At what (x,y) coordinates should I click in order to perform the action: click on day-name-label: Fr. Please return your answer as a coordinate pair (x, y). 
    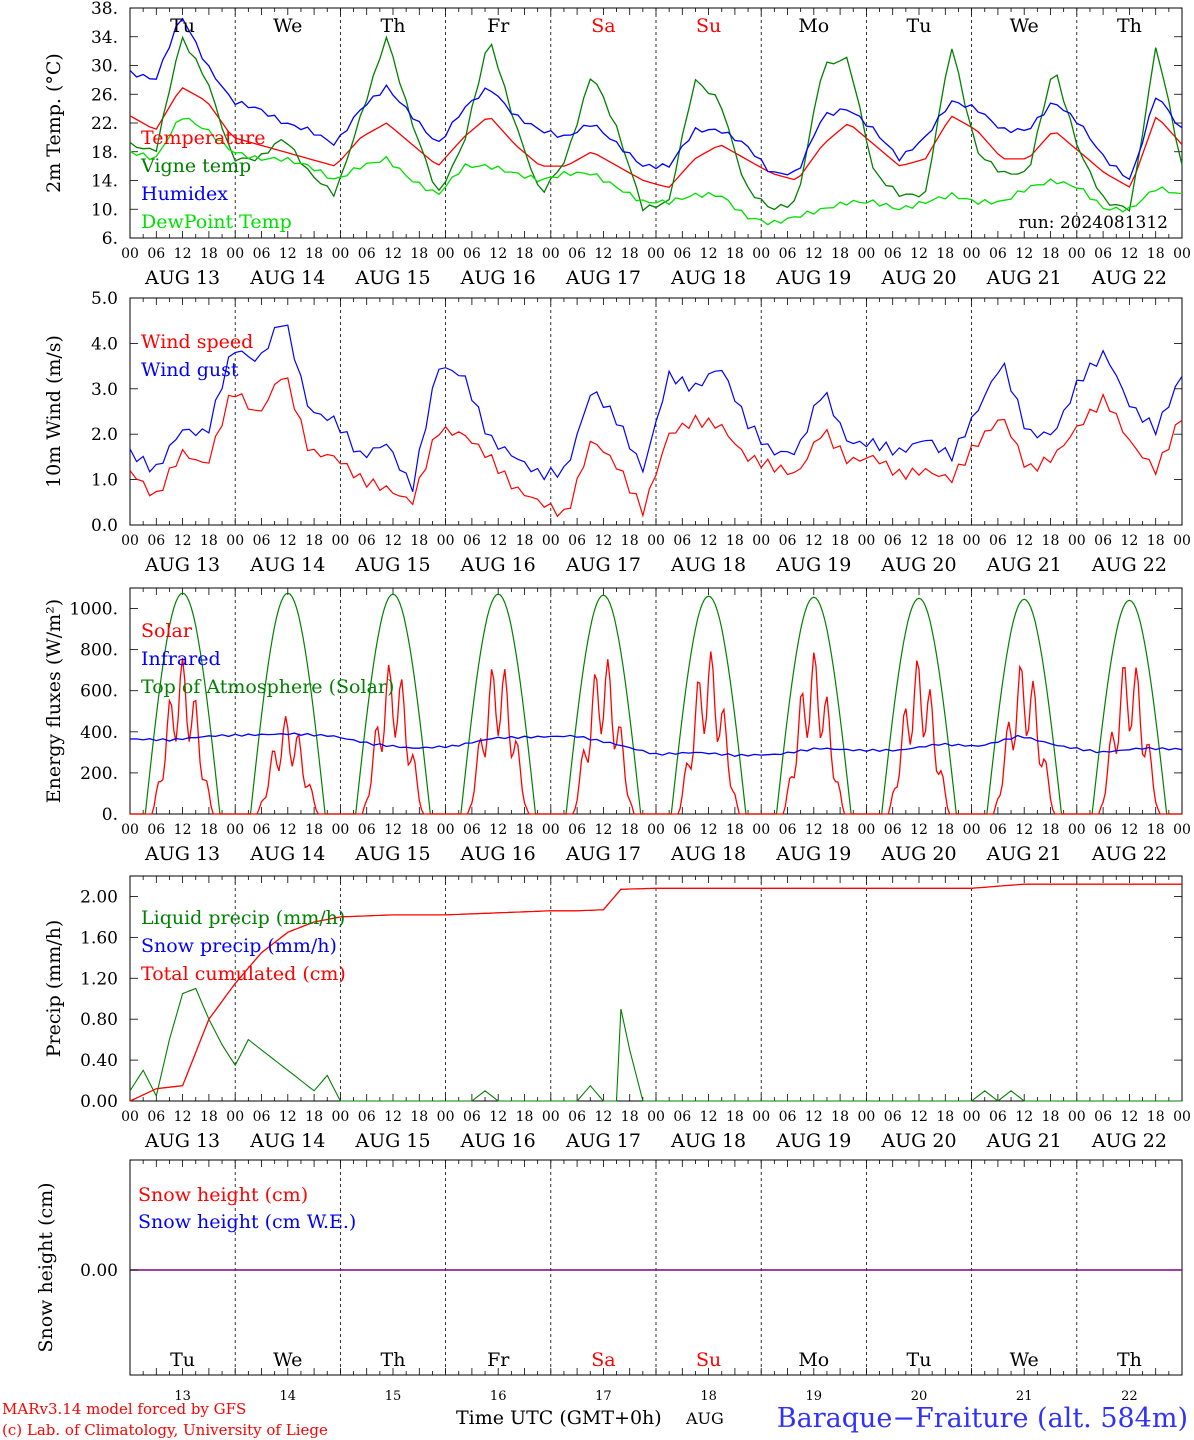
    Looking at the image, I should click on (498, 26).